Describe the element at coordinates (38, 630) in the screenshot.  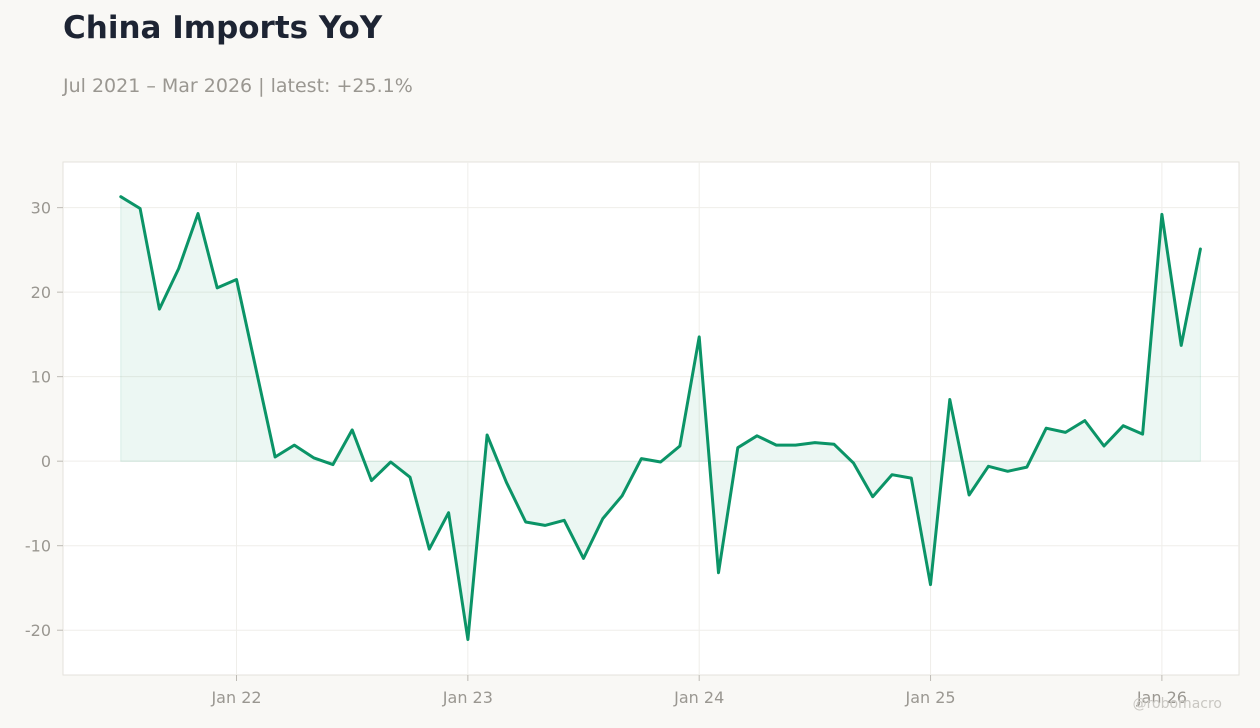
I see `y-tick-label: -20` at that location.